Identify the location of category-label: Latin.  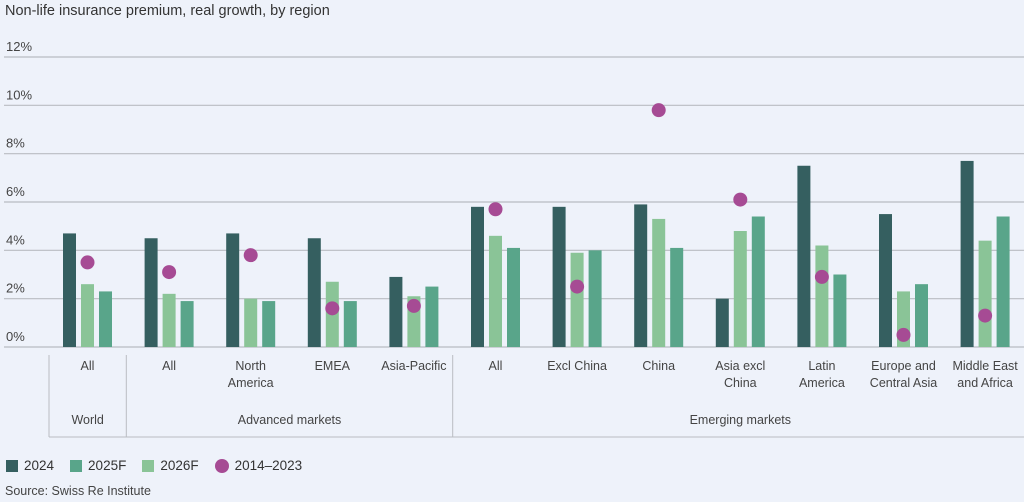
(821, 366).